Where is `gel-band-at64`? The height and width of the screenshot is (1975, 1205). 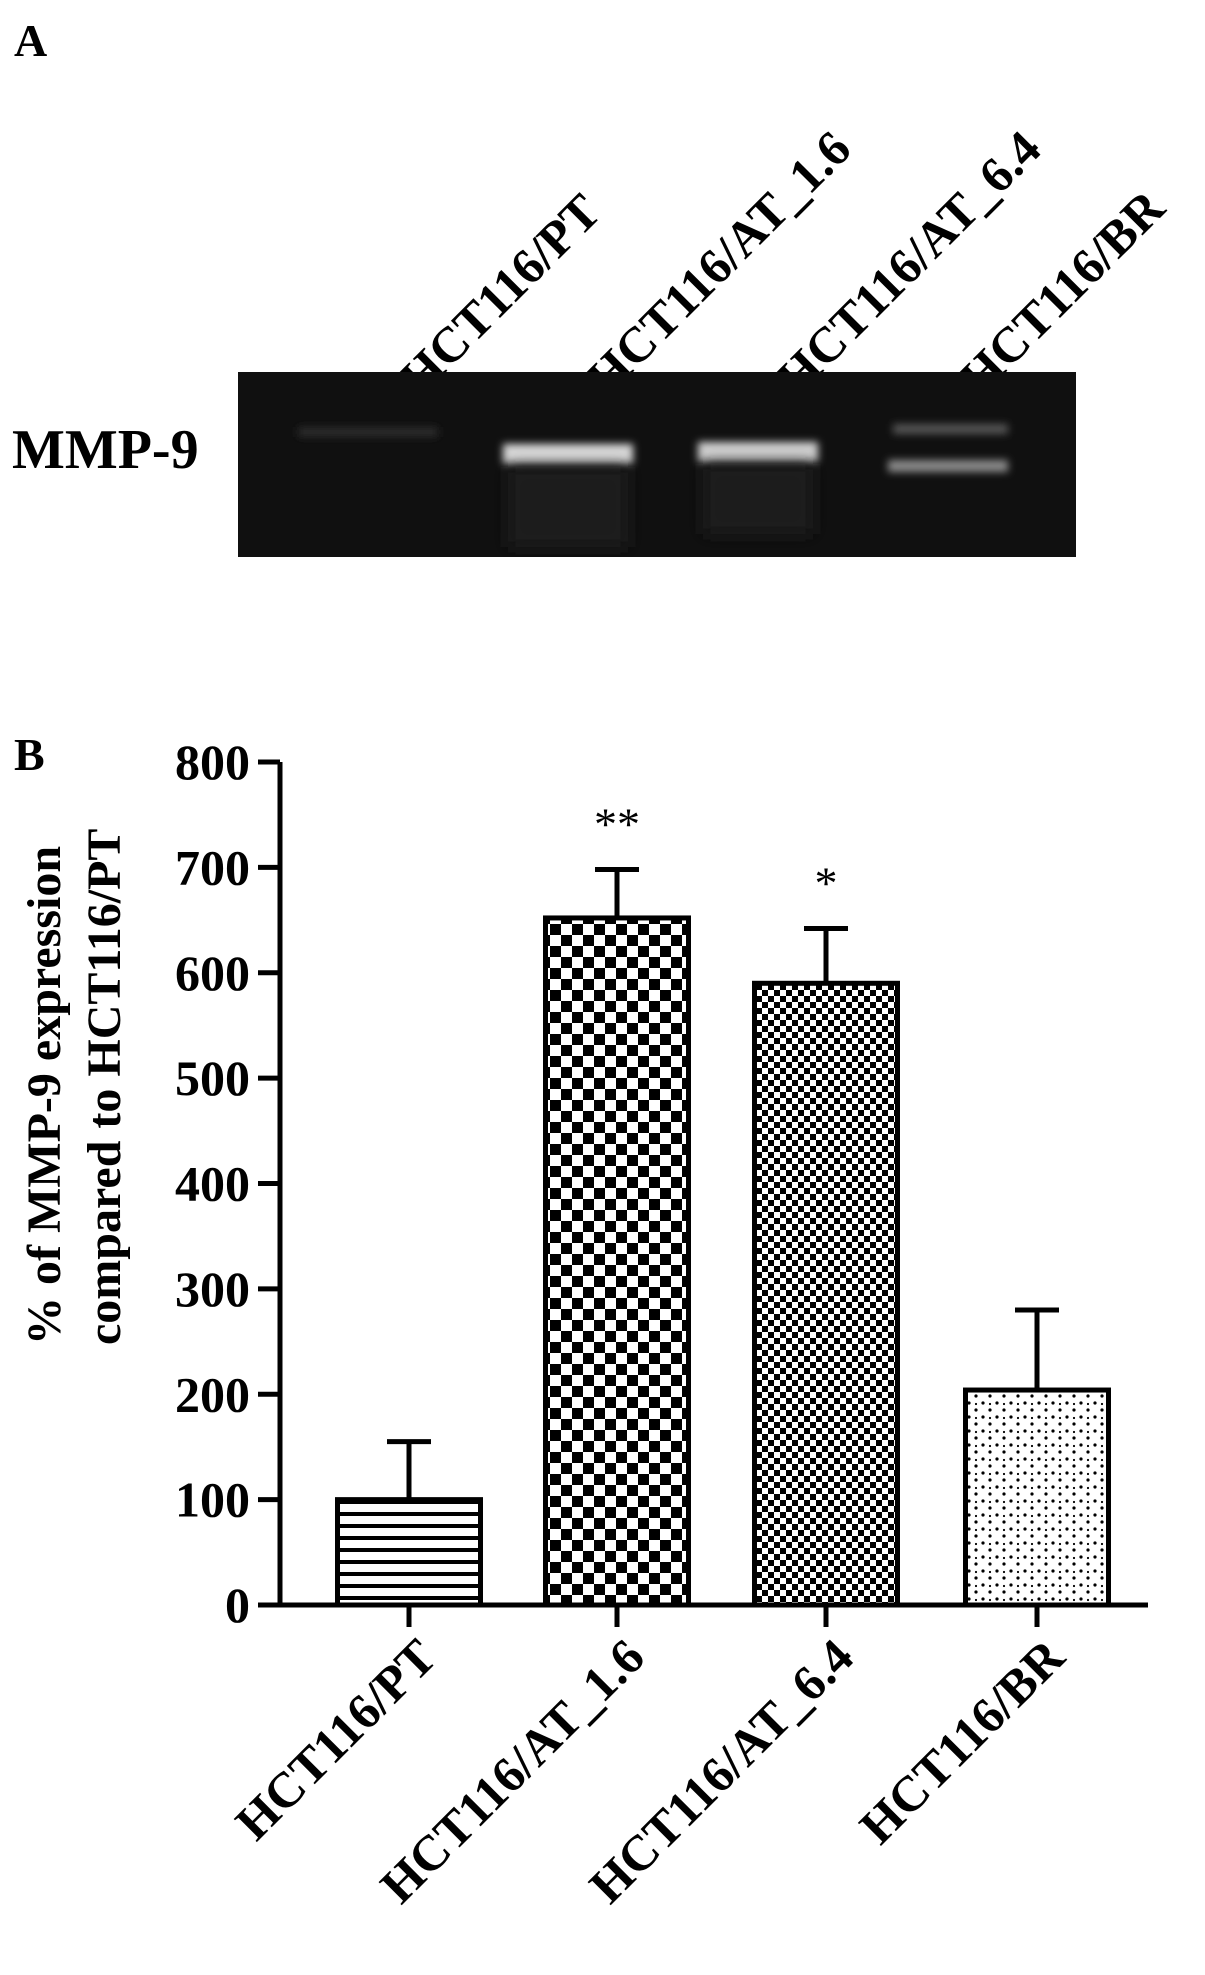 gel-band-at64 is located at coordinates (758, 452).